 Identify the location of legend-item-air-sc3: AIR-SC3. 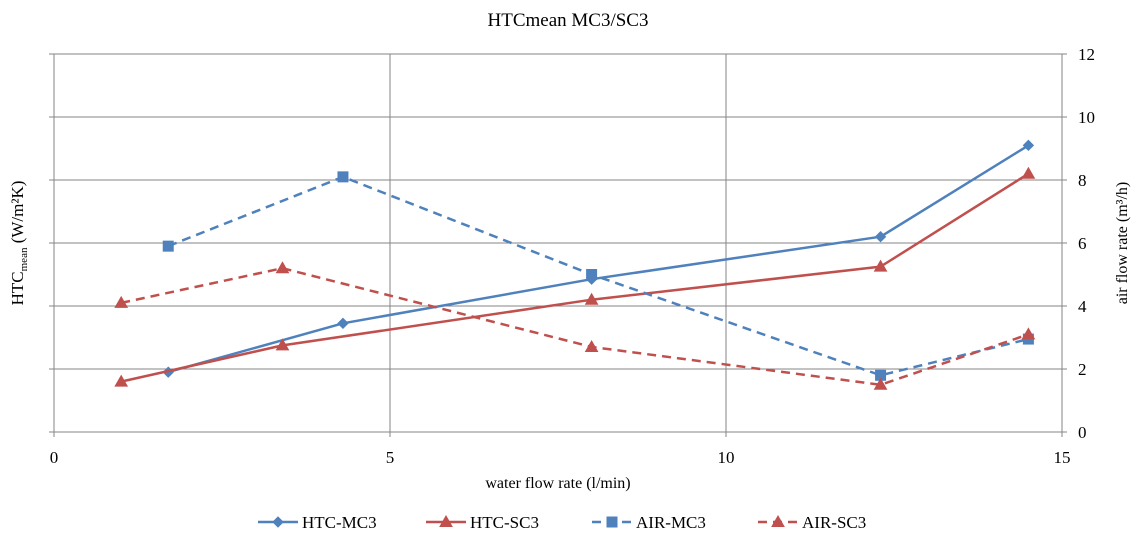
(812, 522).